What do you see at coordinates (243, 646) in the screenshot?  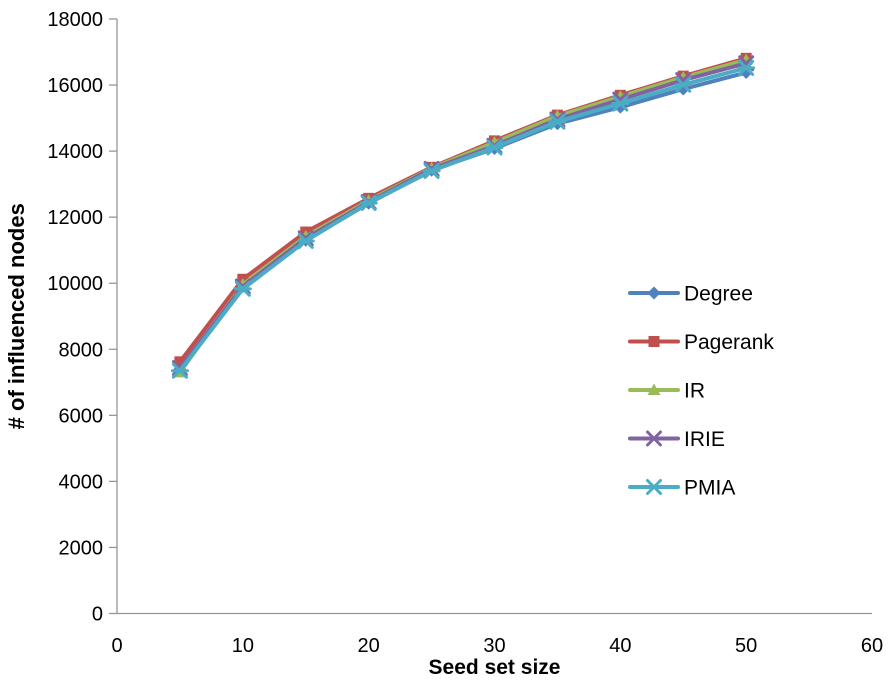 I see `x-tick-label: 10` at bounding box center [243, 646].